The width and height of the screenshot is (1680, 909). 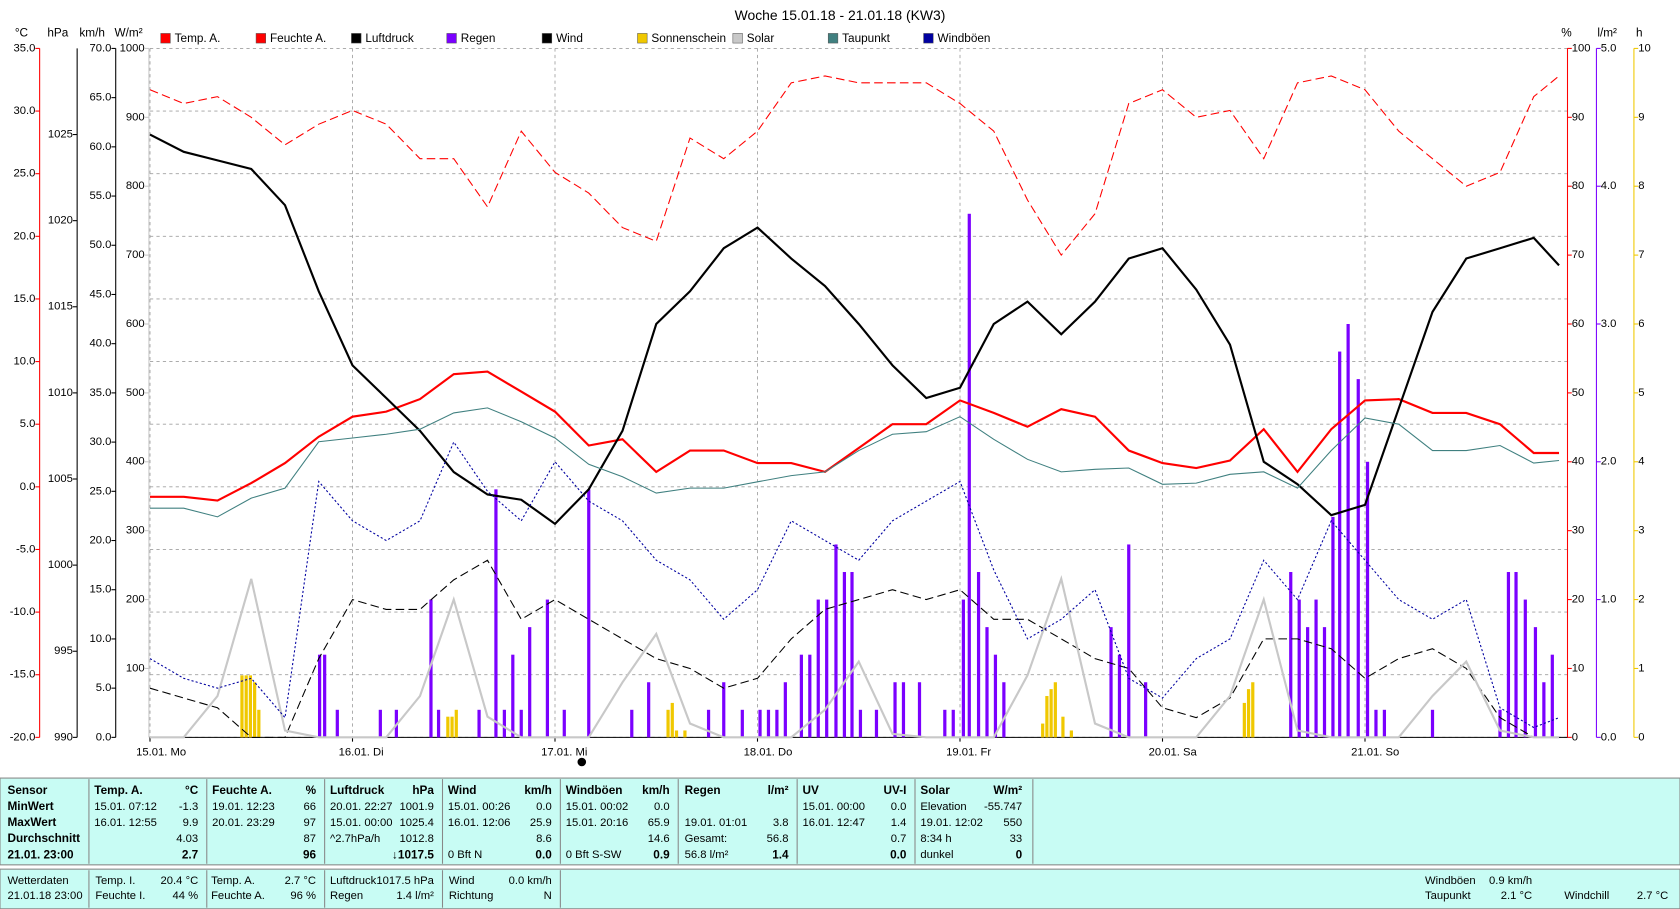 I want to click on row-label: Durchschnitt, so click(x=44, y=838).